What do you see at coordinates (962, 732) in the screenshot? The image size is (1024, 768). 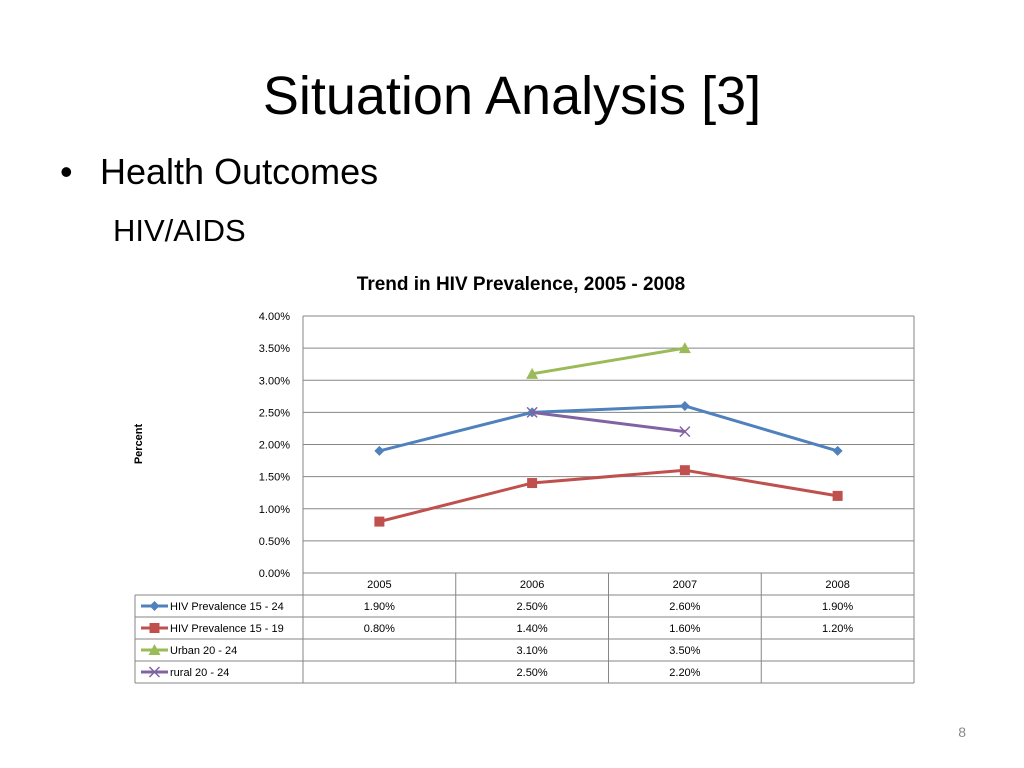 I see `page-number: 8` at bounding box center [962, 732].